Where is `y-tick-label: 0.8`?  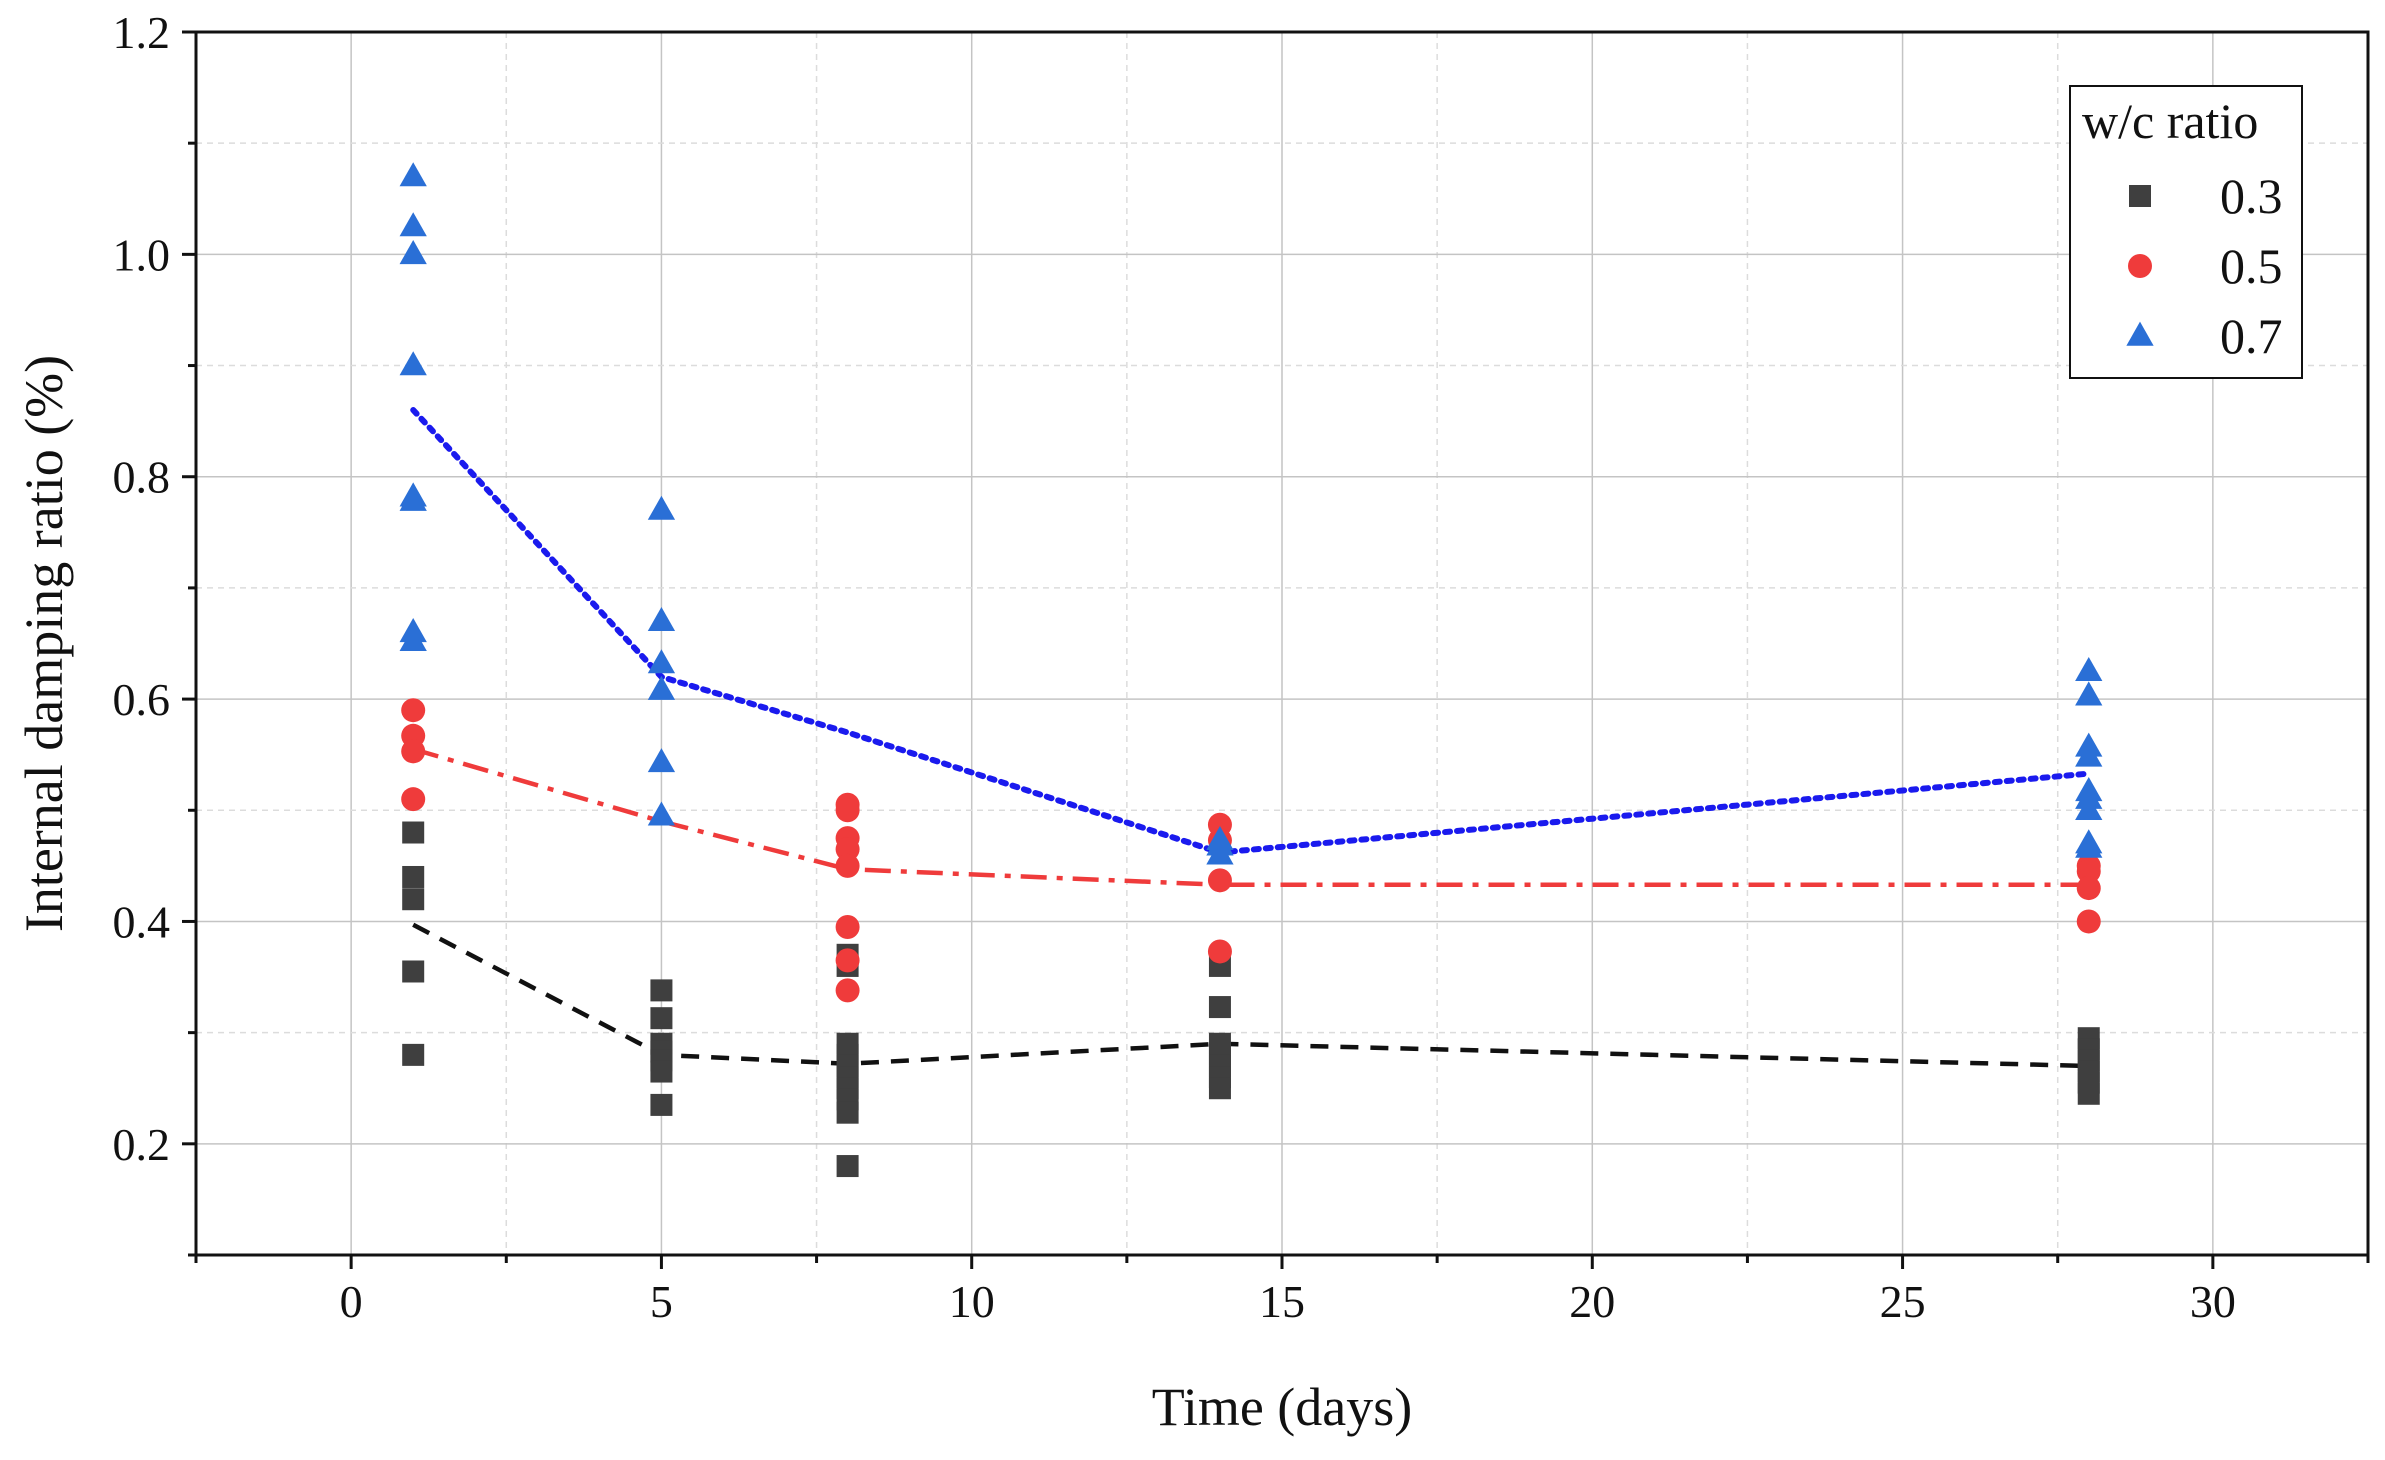 y-tick-label: 0.8 is located at coordinates (142, 477).